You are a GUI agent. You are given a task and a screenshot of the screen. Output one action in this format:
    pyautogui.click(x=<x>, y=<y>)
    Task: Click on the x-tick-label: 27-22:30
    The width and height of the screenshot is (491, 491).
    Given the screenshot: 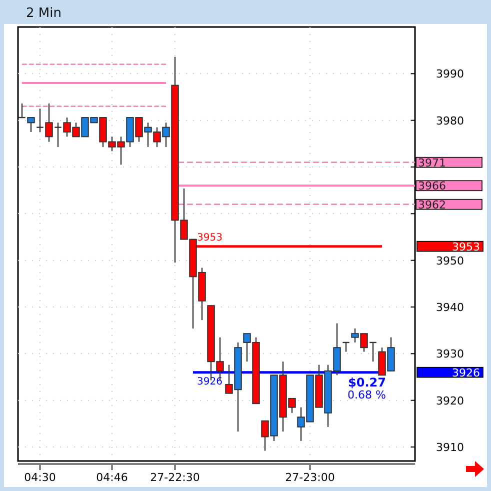 What is the action you would take?
    pyautogui.click(x=175, y=477)
    